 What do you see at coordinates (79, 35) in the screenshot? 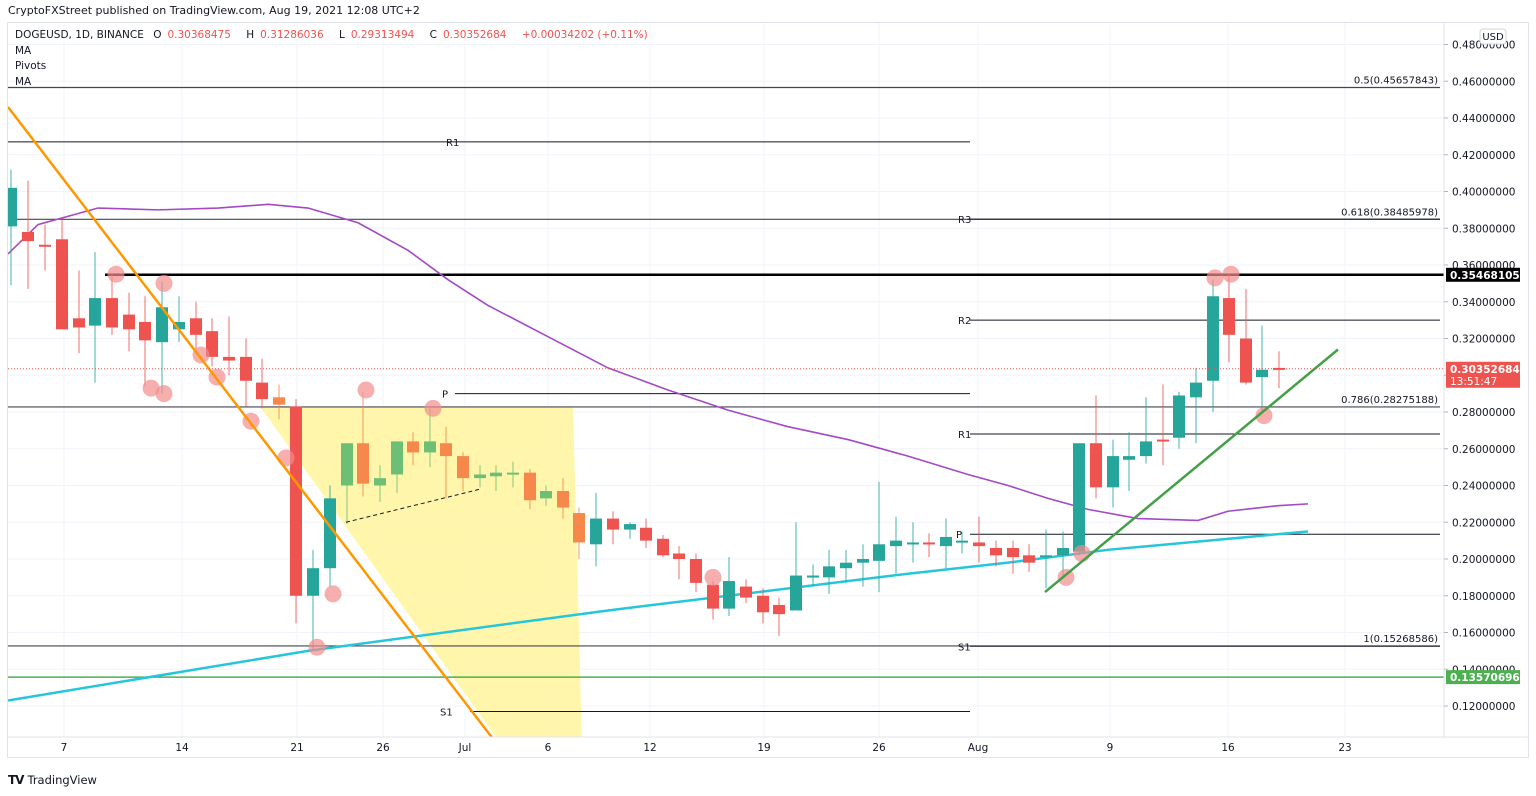
I see `legend-symbol: DOGEUSD, 1D, BINANCE` at bounding box center [79, 35].